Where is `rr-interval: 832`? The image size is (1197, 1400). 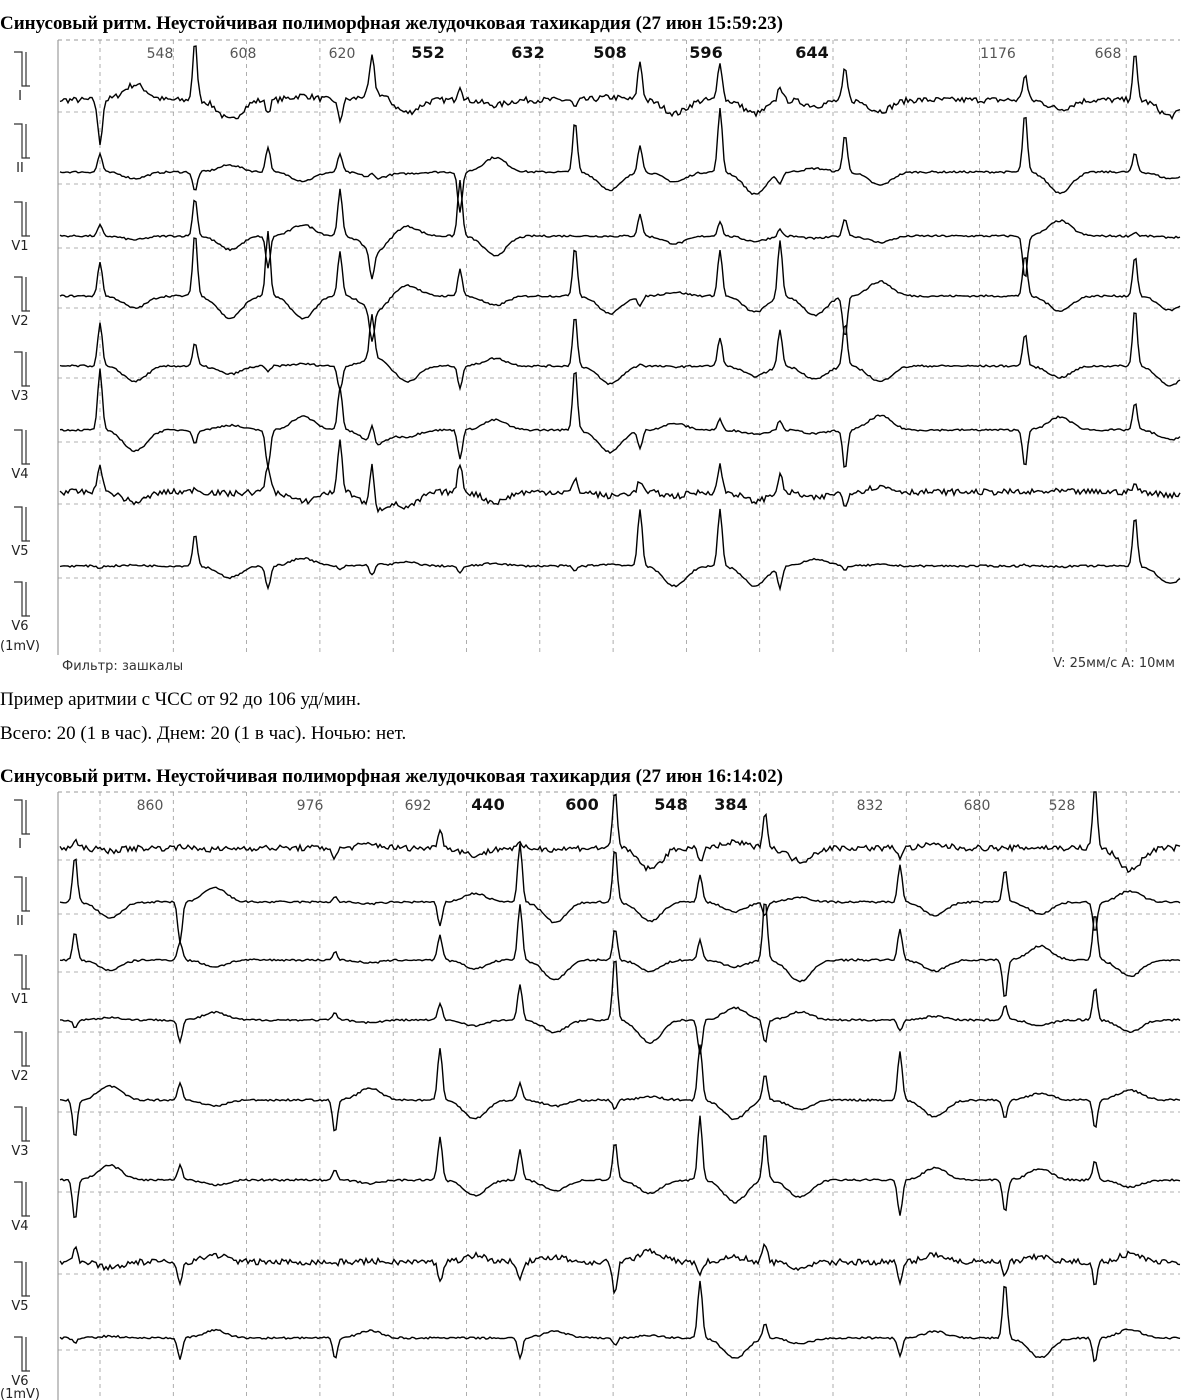 rr-interval: 832 is located at coordinates (870, 806).